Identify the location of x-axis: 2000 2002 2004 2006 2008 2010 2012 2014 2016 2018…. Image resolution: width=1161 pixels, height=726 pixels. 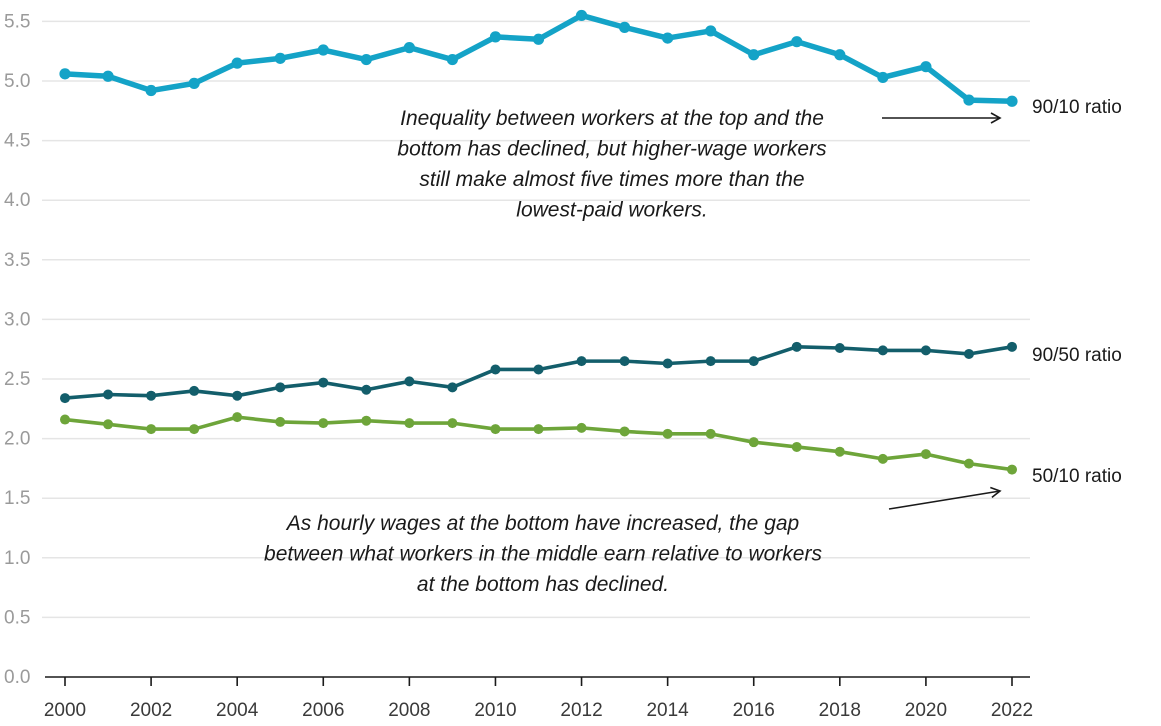
(538, 698).